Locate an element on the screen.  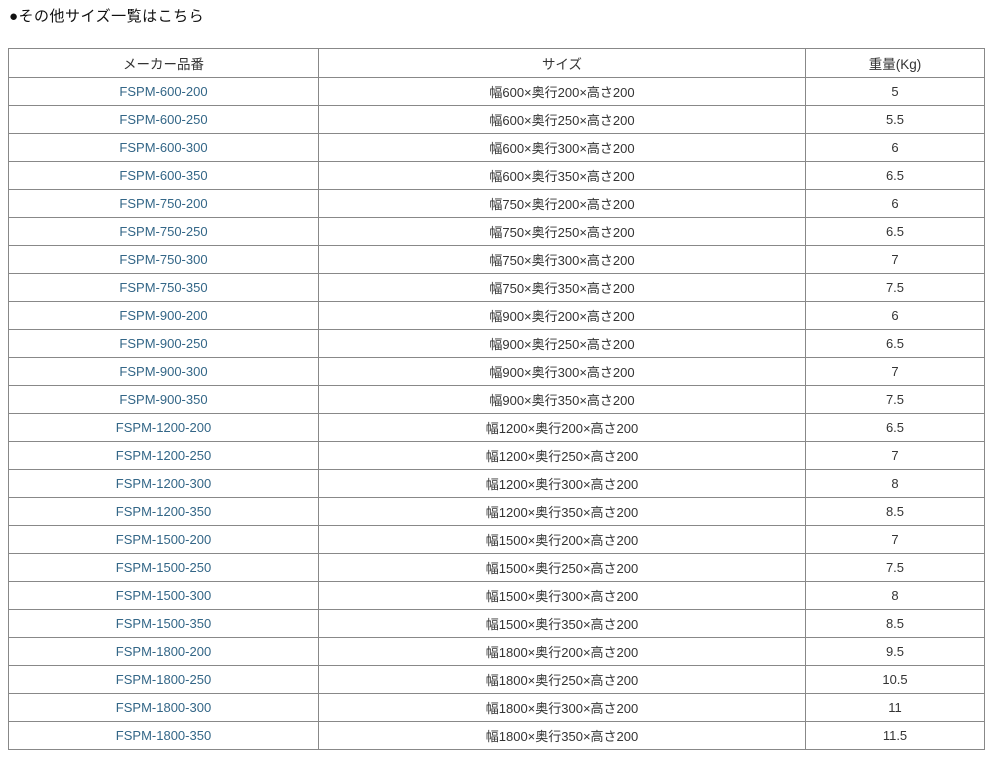
part-number-link: FSPM-750-300 is located at coordinates (163, 259).